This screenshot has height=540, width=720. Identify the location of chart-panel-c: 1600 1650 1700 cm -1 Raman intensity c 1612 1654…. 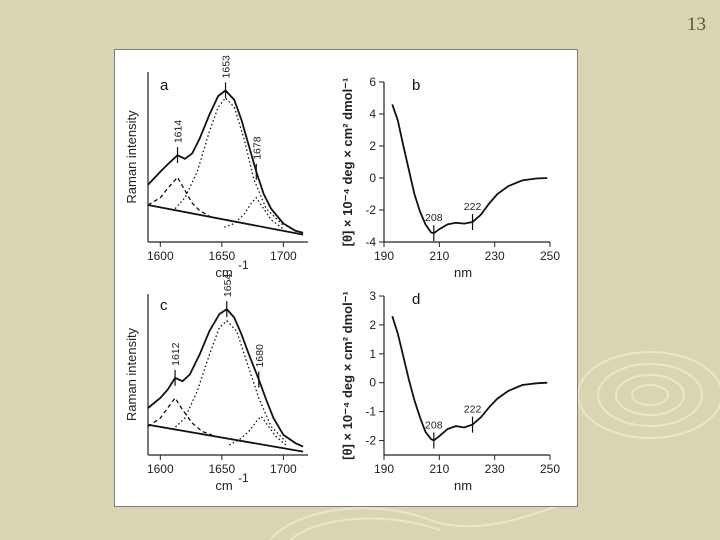
(216, 383).